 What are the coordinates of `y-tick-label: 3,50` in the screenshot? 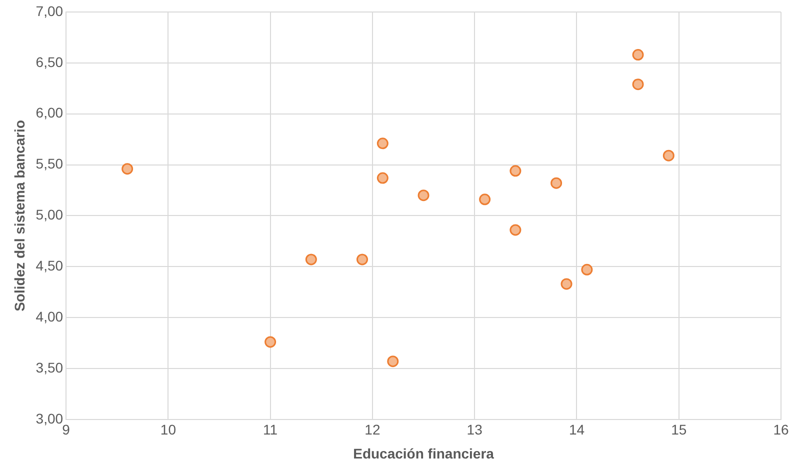 It's located at (50, 367).